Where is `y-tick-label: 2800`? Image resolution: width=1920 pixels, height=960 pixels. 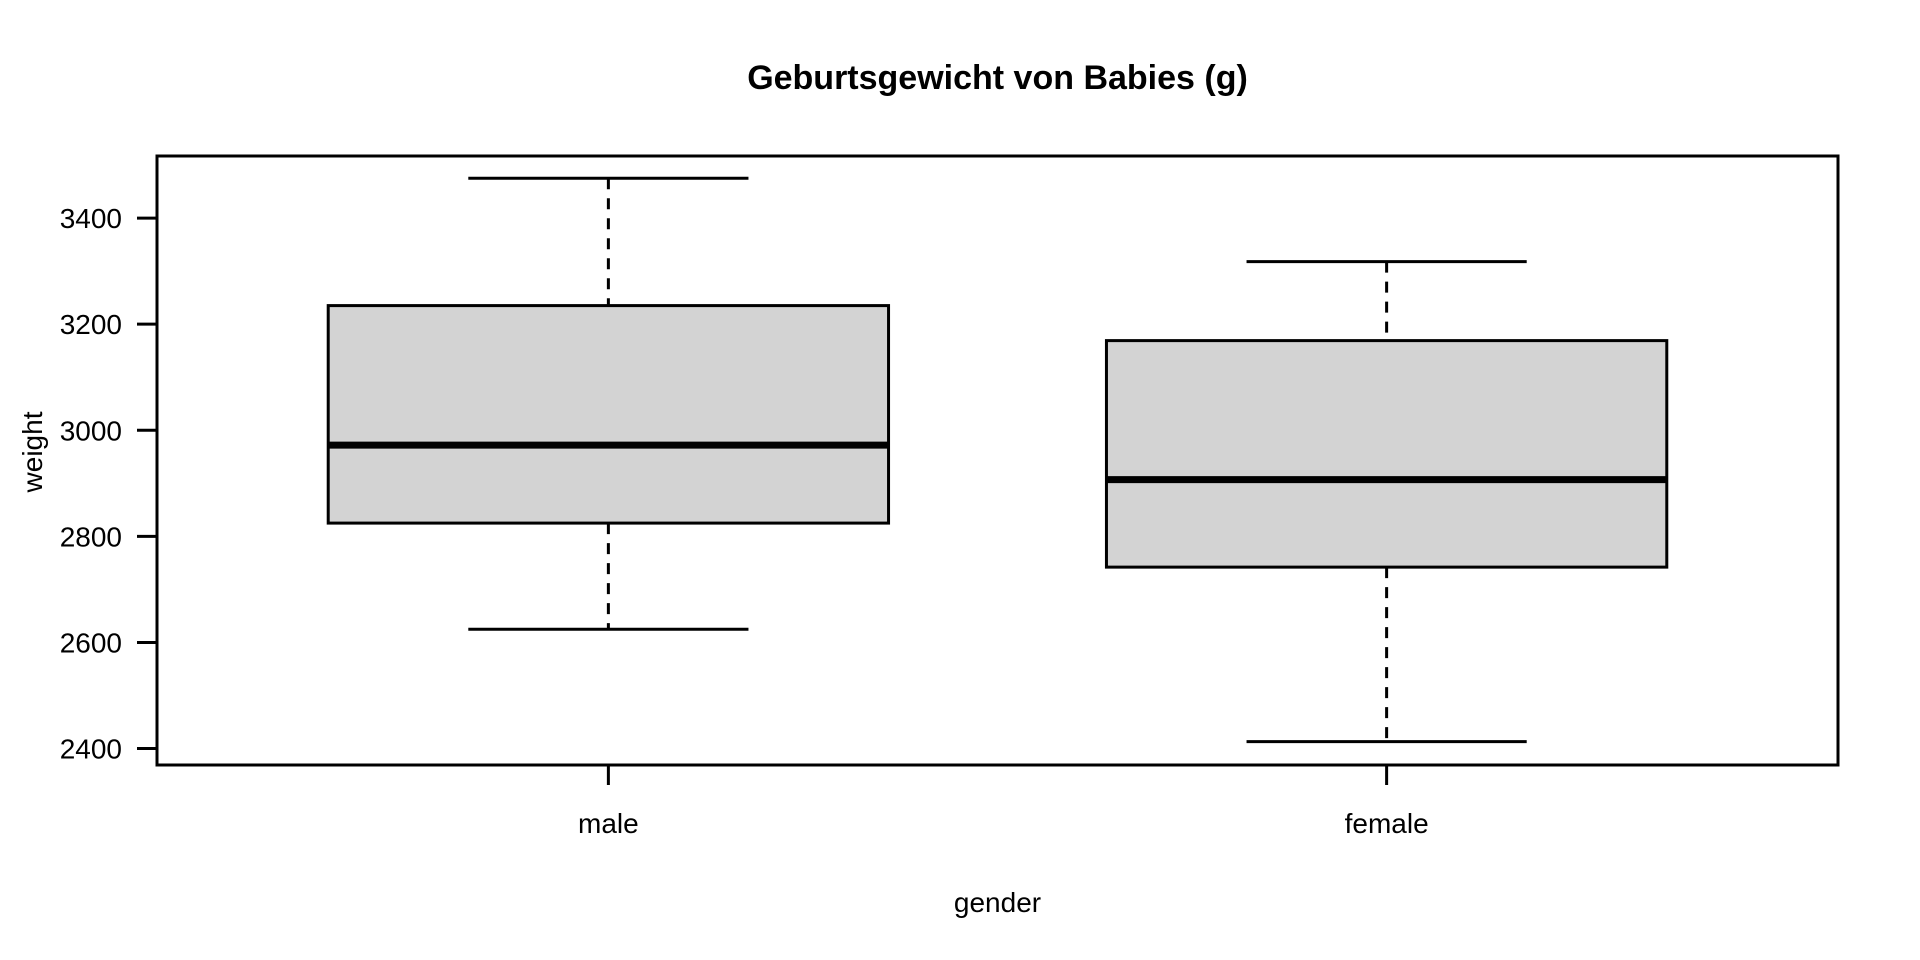 y-tick-label: 2800 is located at coordinates (91, 536).